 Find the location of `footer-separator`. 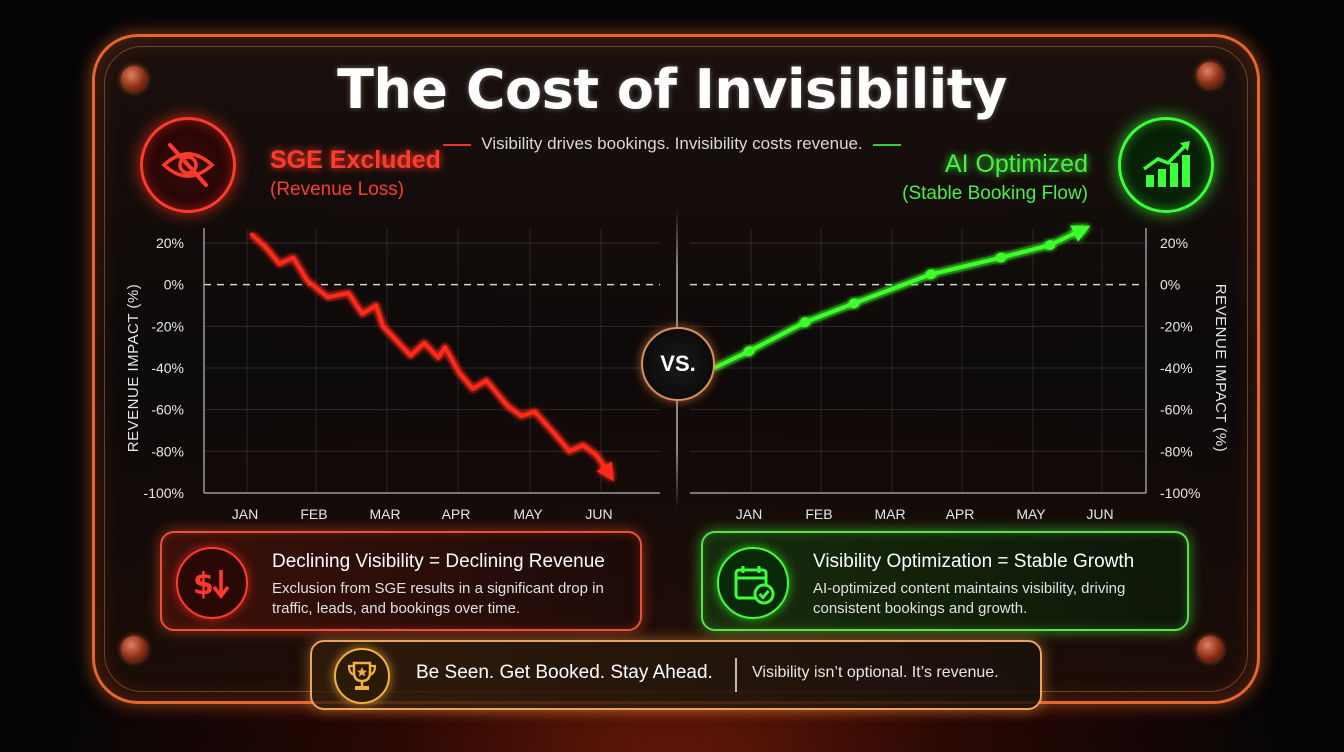

footer-separator is located at coordinates (736, 675).